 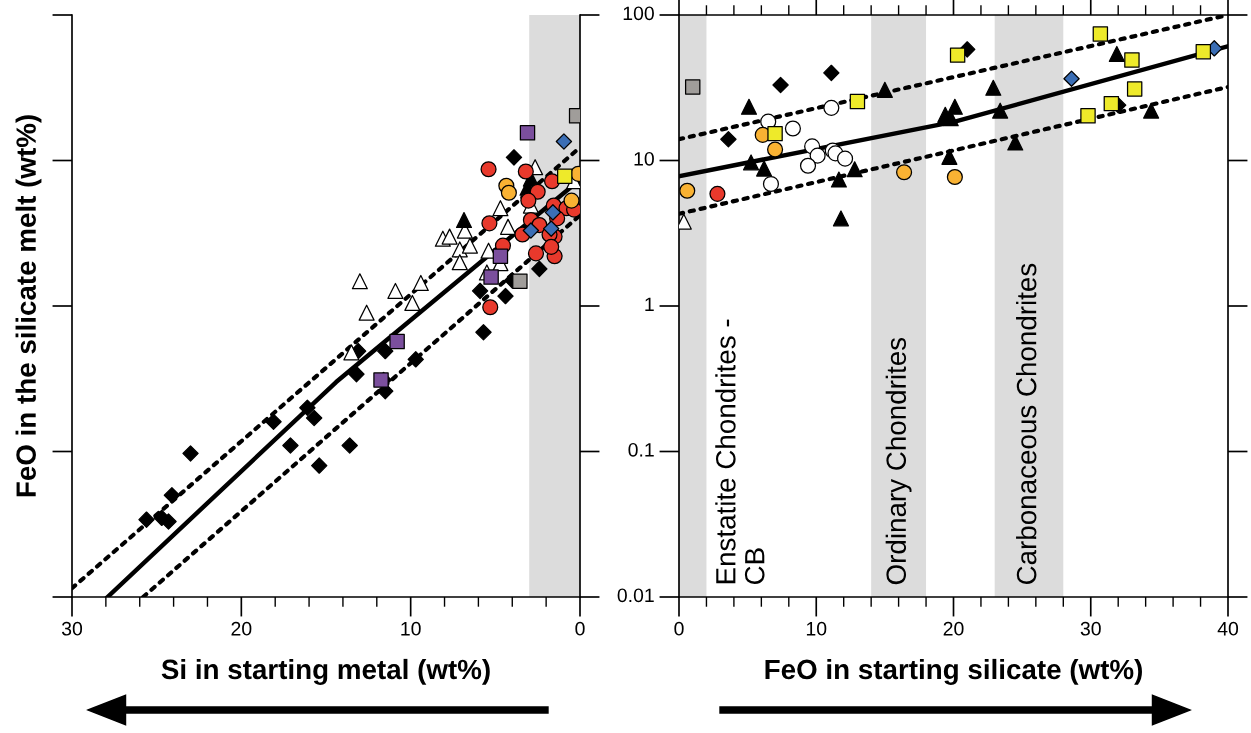 I want to click on y-tick-label: 0.01, so click(x=635, y=595).